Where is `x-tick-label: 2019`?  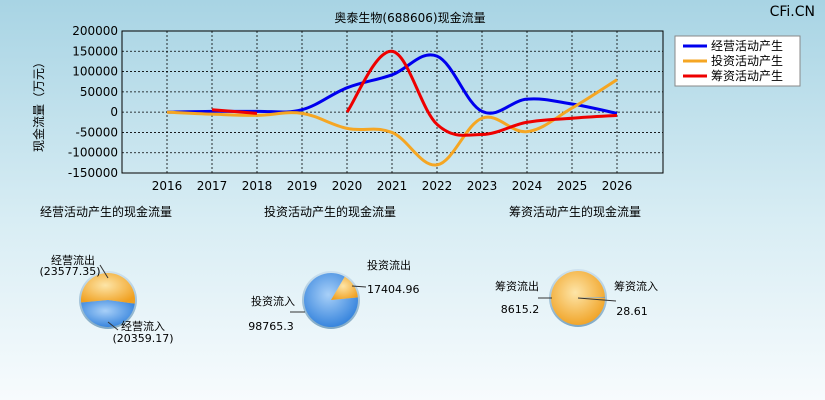
x-tick-label: 2019 is located at coordinates (302, 186).